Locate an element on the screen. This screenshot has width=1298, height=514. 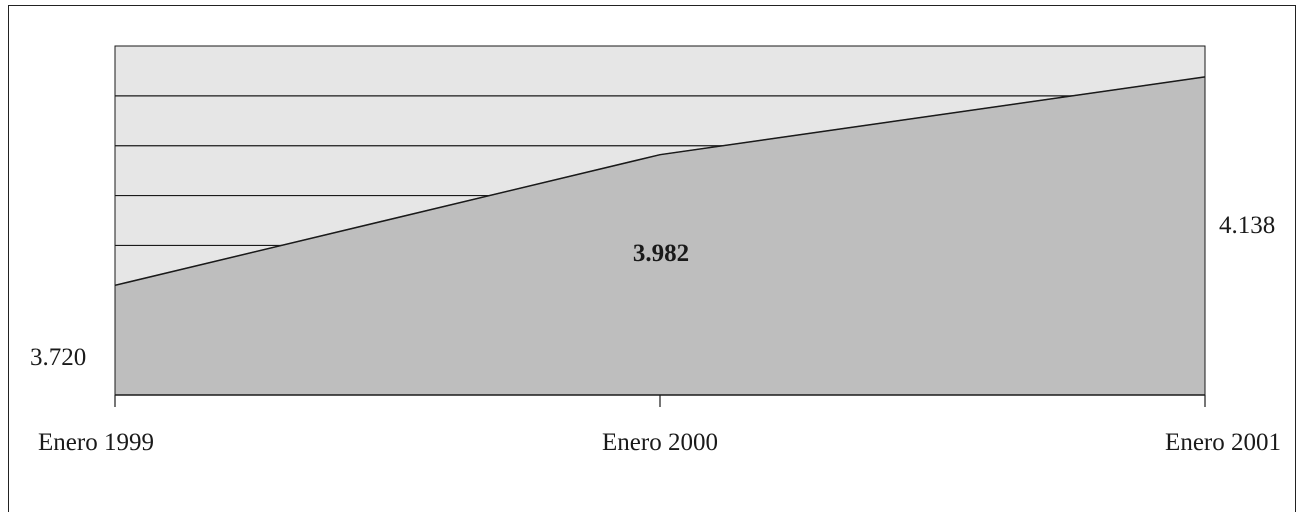
x-tick-label: Enero 1999 is located at coordinates (96, 442).